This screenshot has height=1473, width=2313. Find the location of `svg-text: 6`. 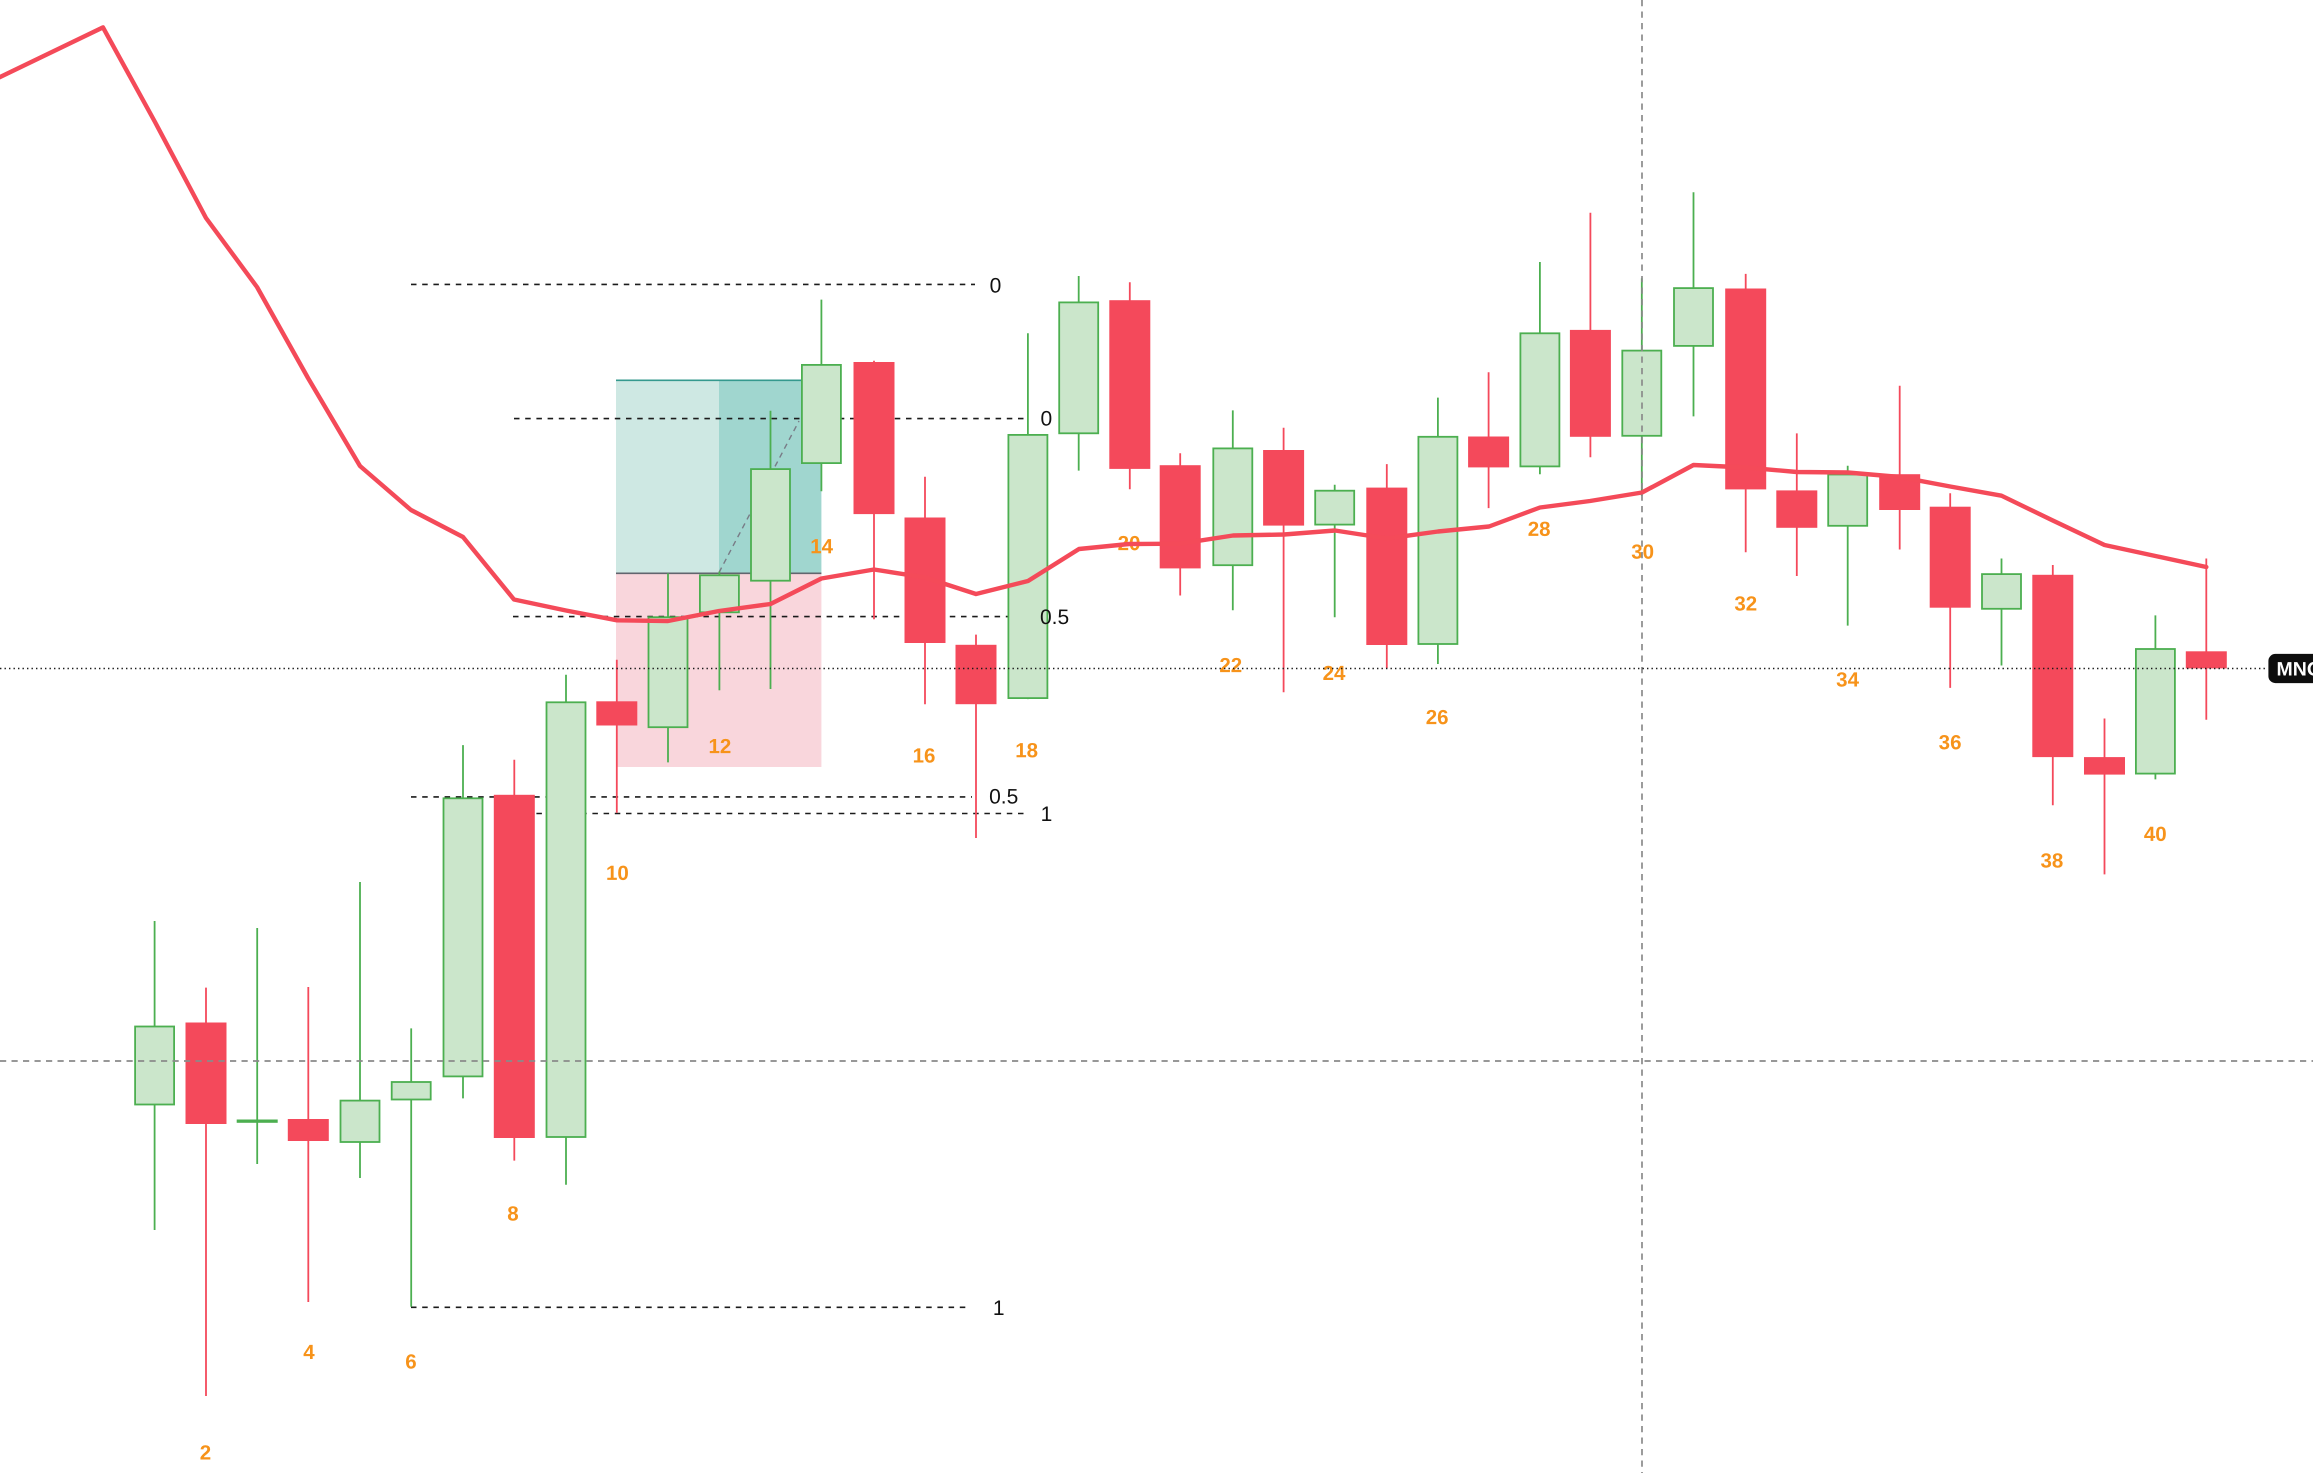

svg-text: 6 is located at coordinates (410, 1361).